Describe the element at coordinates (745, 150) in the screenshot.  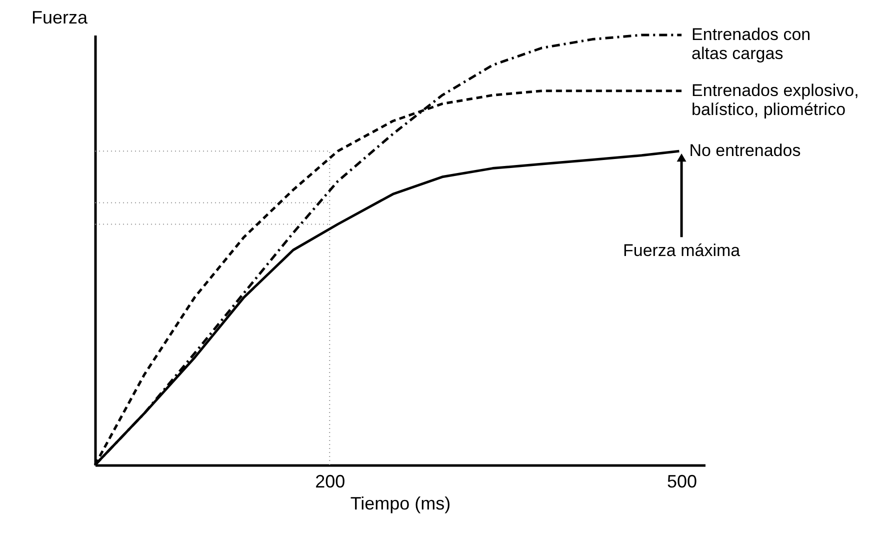
I see `legend-label: No entrenados` at that location.